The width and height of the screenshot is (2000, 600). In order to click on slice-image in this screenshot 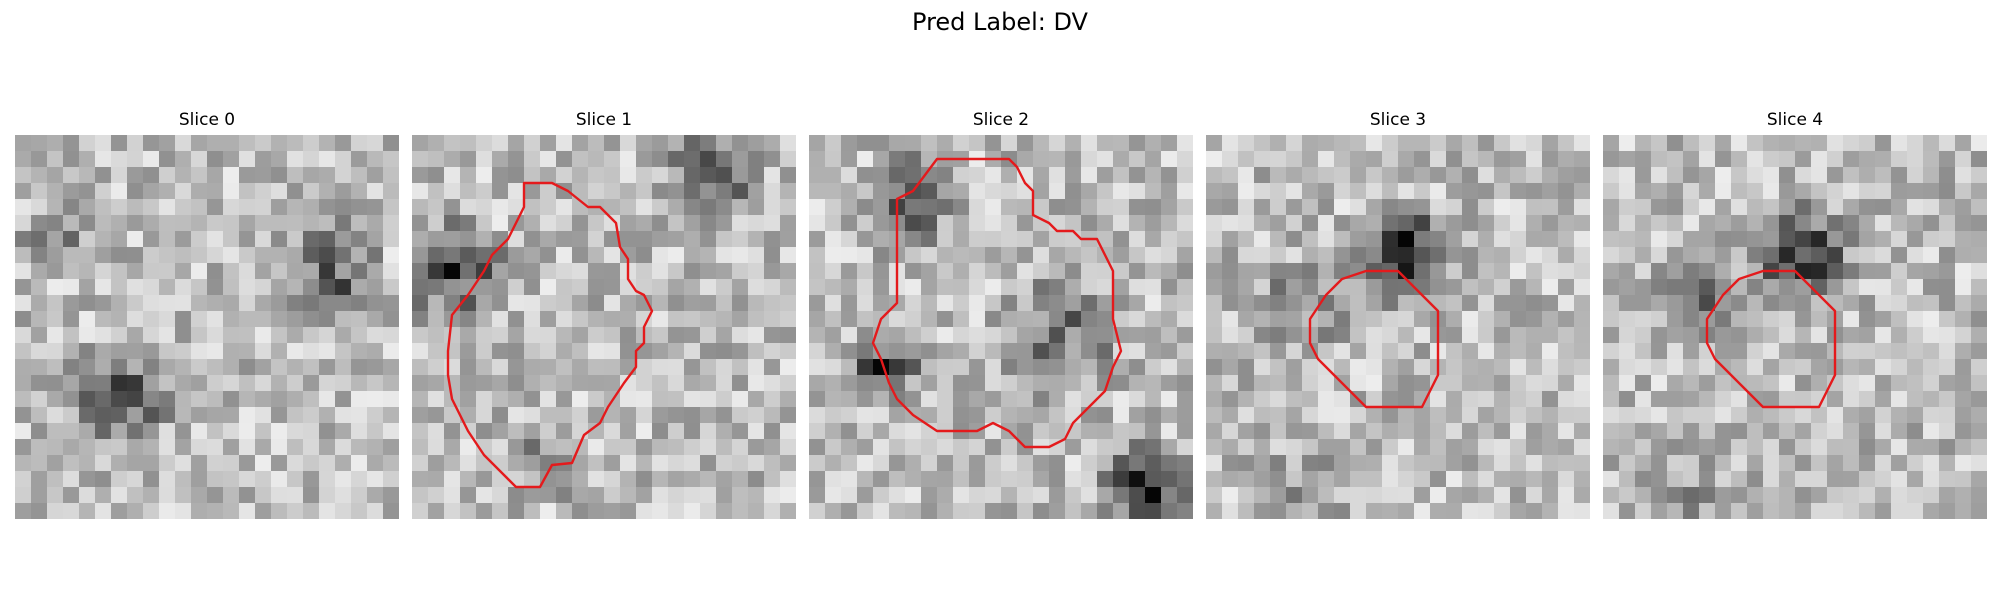, I will do `click(1001, 327)`.